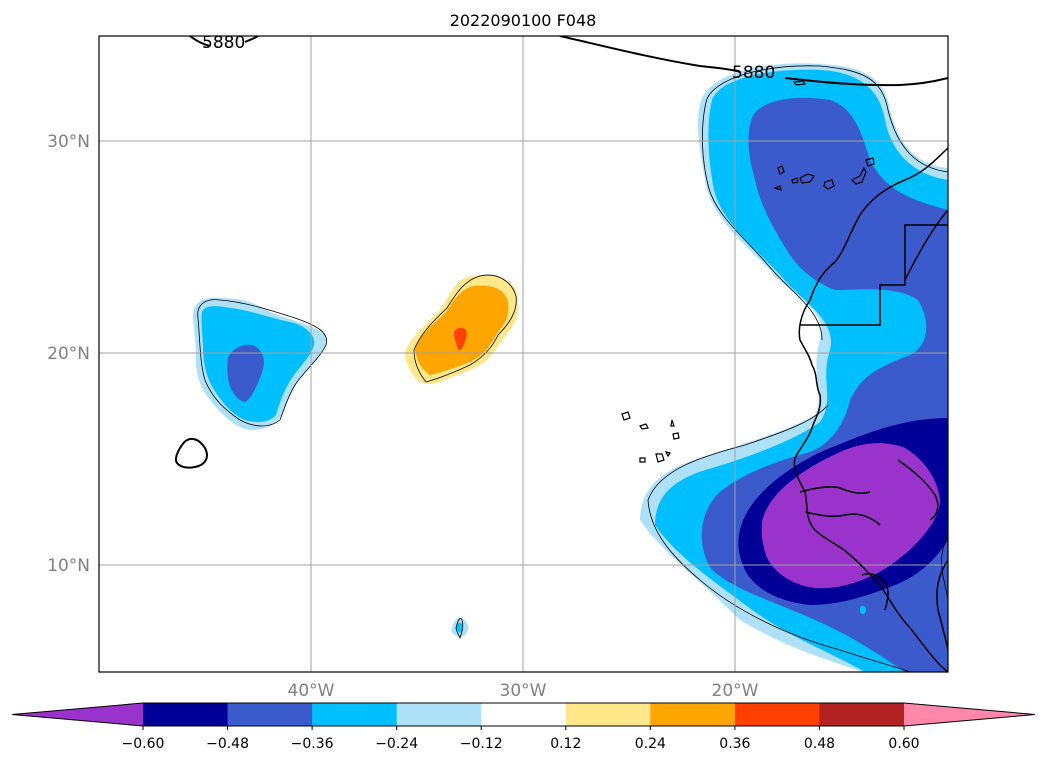 The width and height of the screenshot is (1047, 765). What do you see at coordinates (259, 363) in the screenshot?
I see `negative-anomaly-west` at bounding box center [259, 363].